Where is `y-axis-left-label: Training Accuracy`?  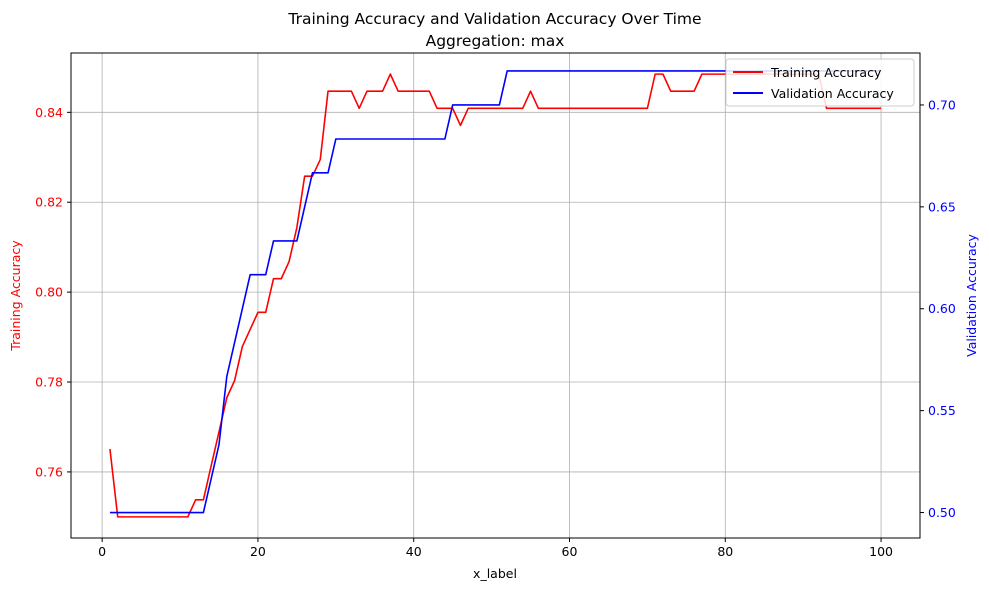
y-axis-left-label: Training Accuracy is located at coordinates (15, 296).